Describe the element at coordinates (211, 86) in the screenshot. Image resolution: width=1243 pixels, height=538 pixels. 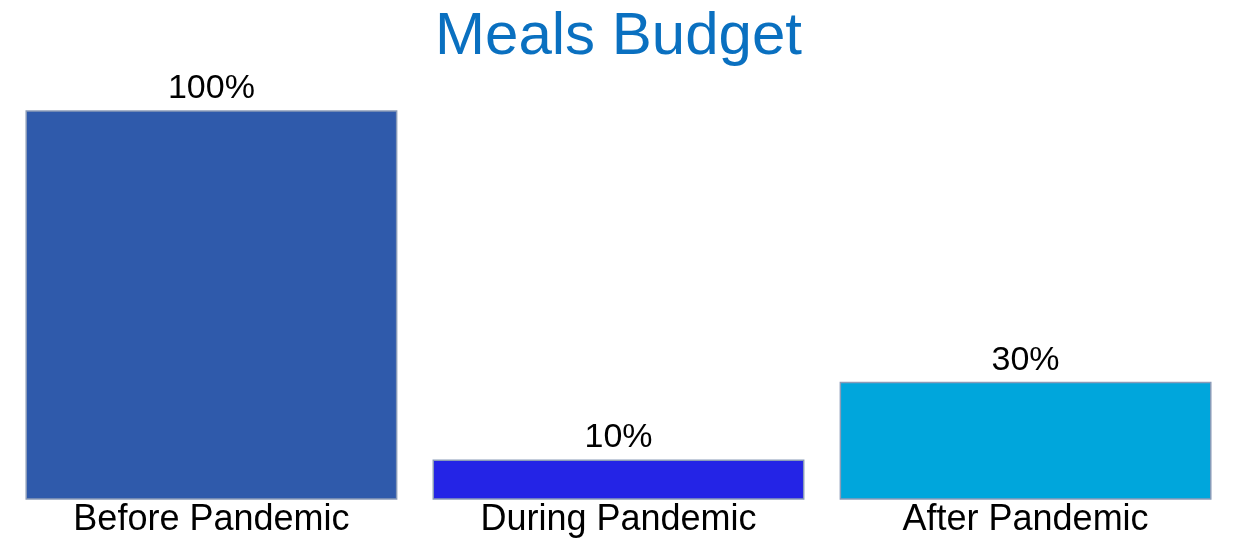
I see `data-label: 100%` at that location.